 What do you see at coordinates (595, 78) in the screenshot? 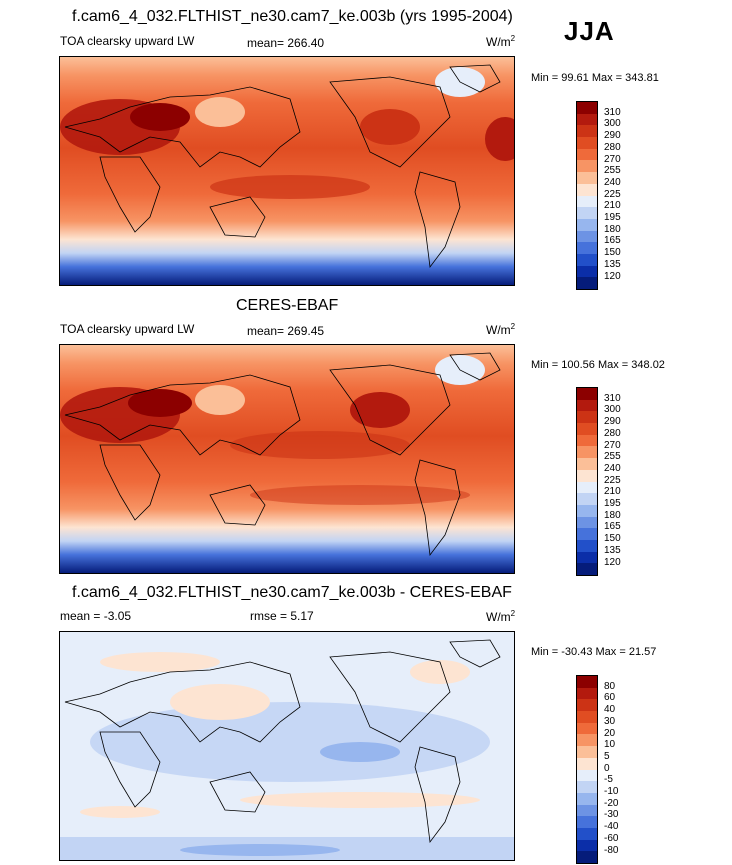
I see `panel-1-minmax: Min = 99.61 Max = 343.81` at bounding box center [595, 78].